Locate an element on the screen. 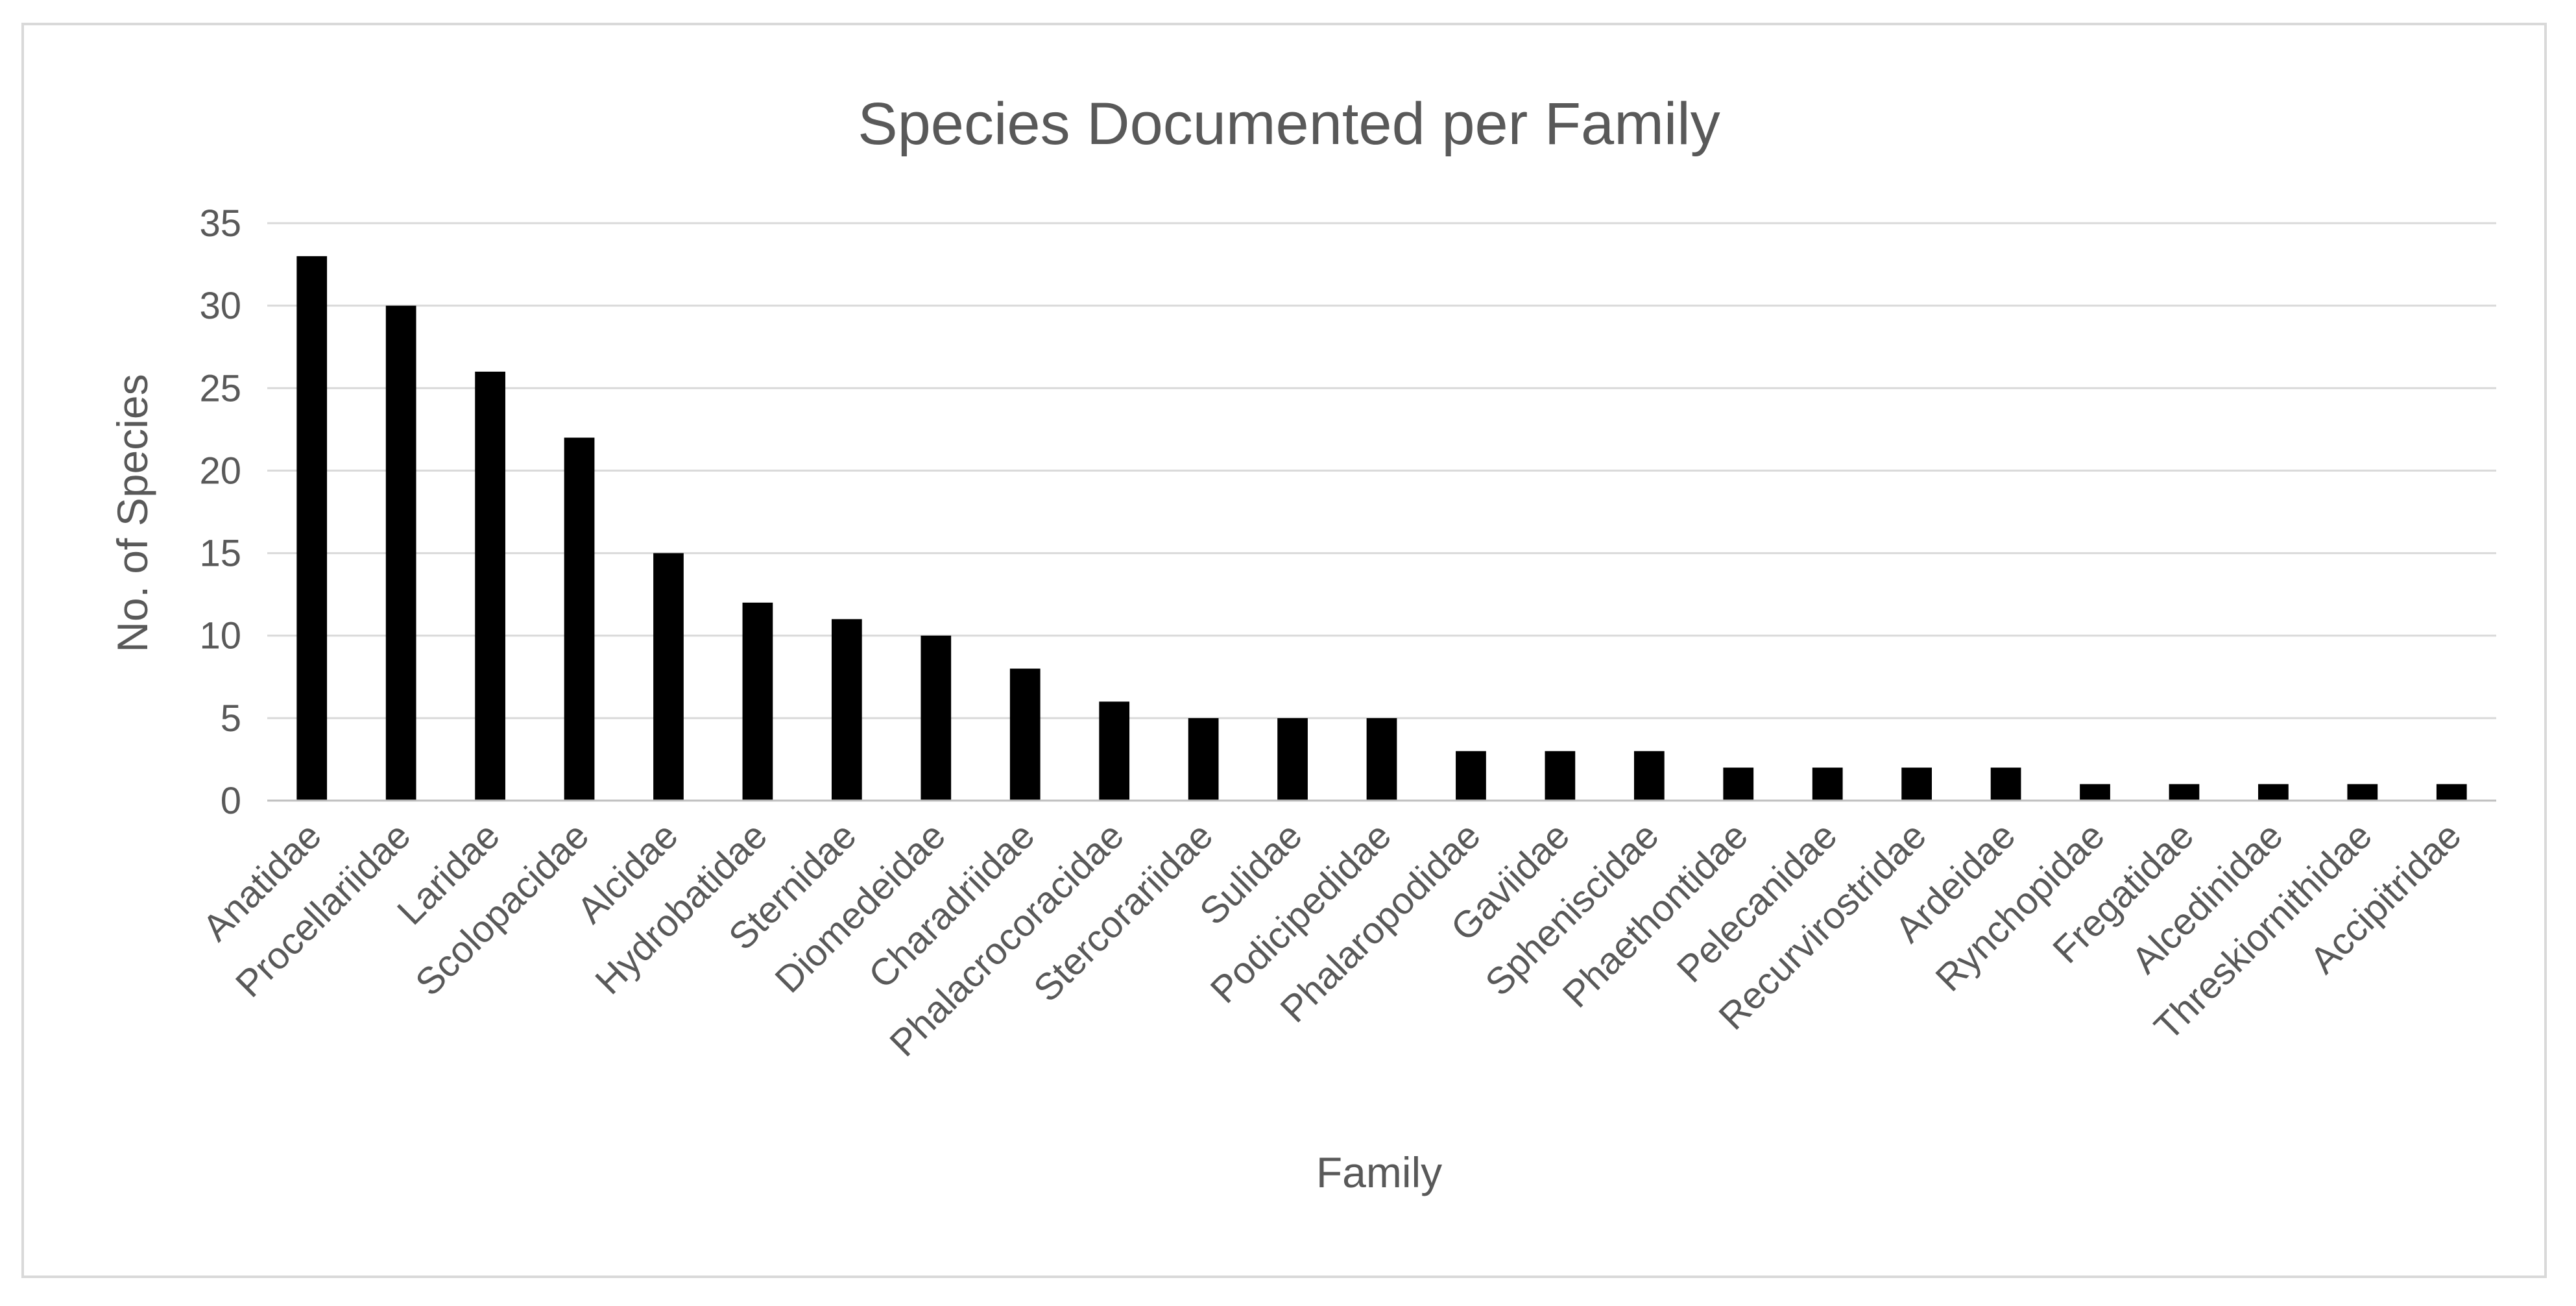  bar-phalacrocoracidae is located at coordinates (1114, 751).